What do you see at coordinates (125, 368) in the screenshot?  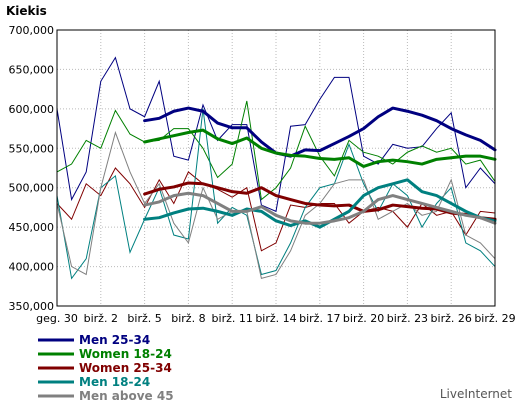 I see `legend-label-2: Women 25-34` at bounding box center [125, 368].